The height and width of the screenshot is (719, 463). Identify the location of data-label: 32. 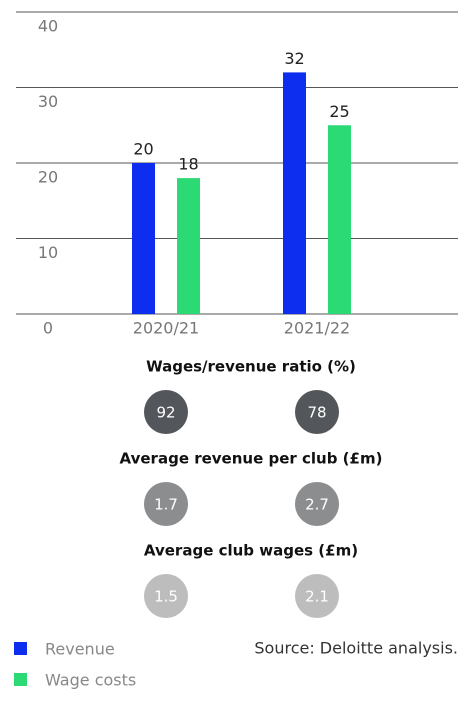
(294, 58).